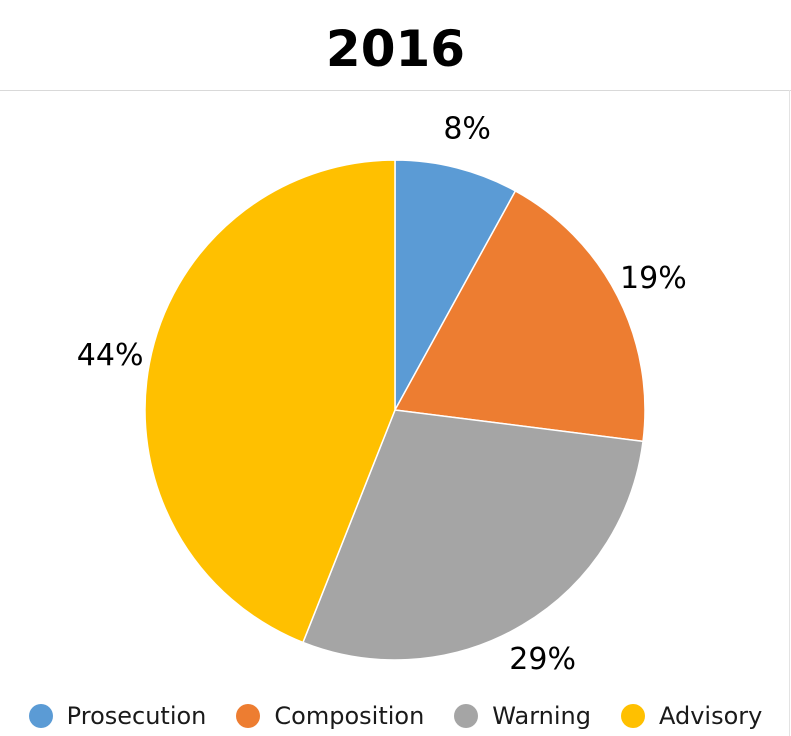 This screenshot has width=791, height=736. Describe the element at coordinates (472, 535) in the screenshot. I see `pie-slice-warning` at that location.